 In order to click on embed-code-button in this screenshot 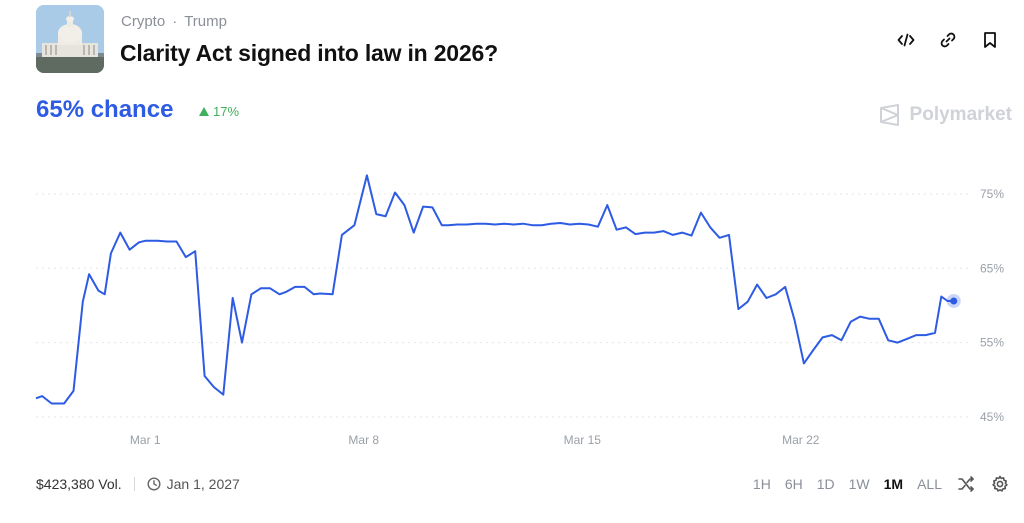, I will do `click(906, 40)`.